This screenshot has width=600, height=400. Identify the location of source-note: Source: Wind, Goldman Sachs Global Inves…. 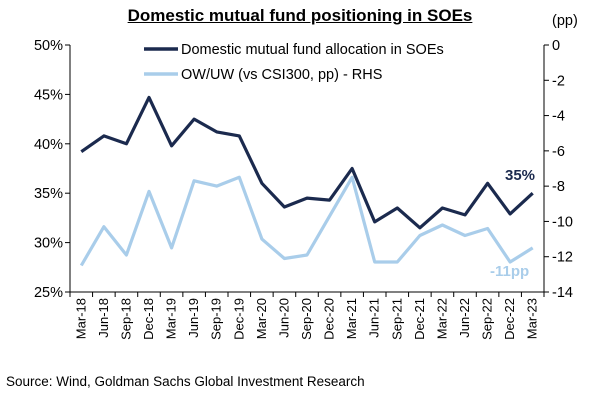
(185, 381).